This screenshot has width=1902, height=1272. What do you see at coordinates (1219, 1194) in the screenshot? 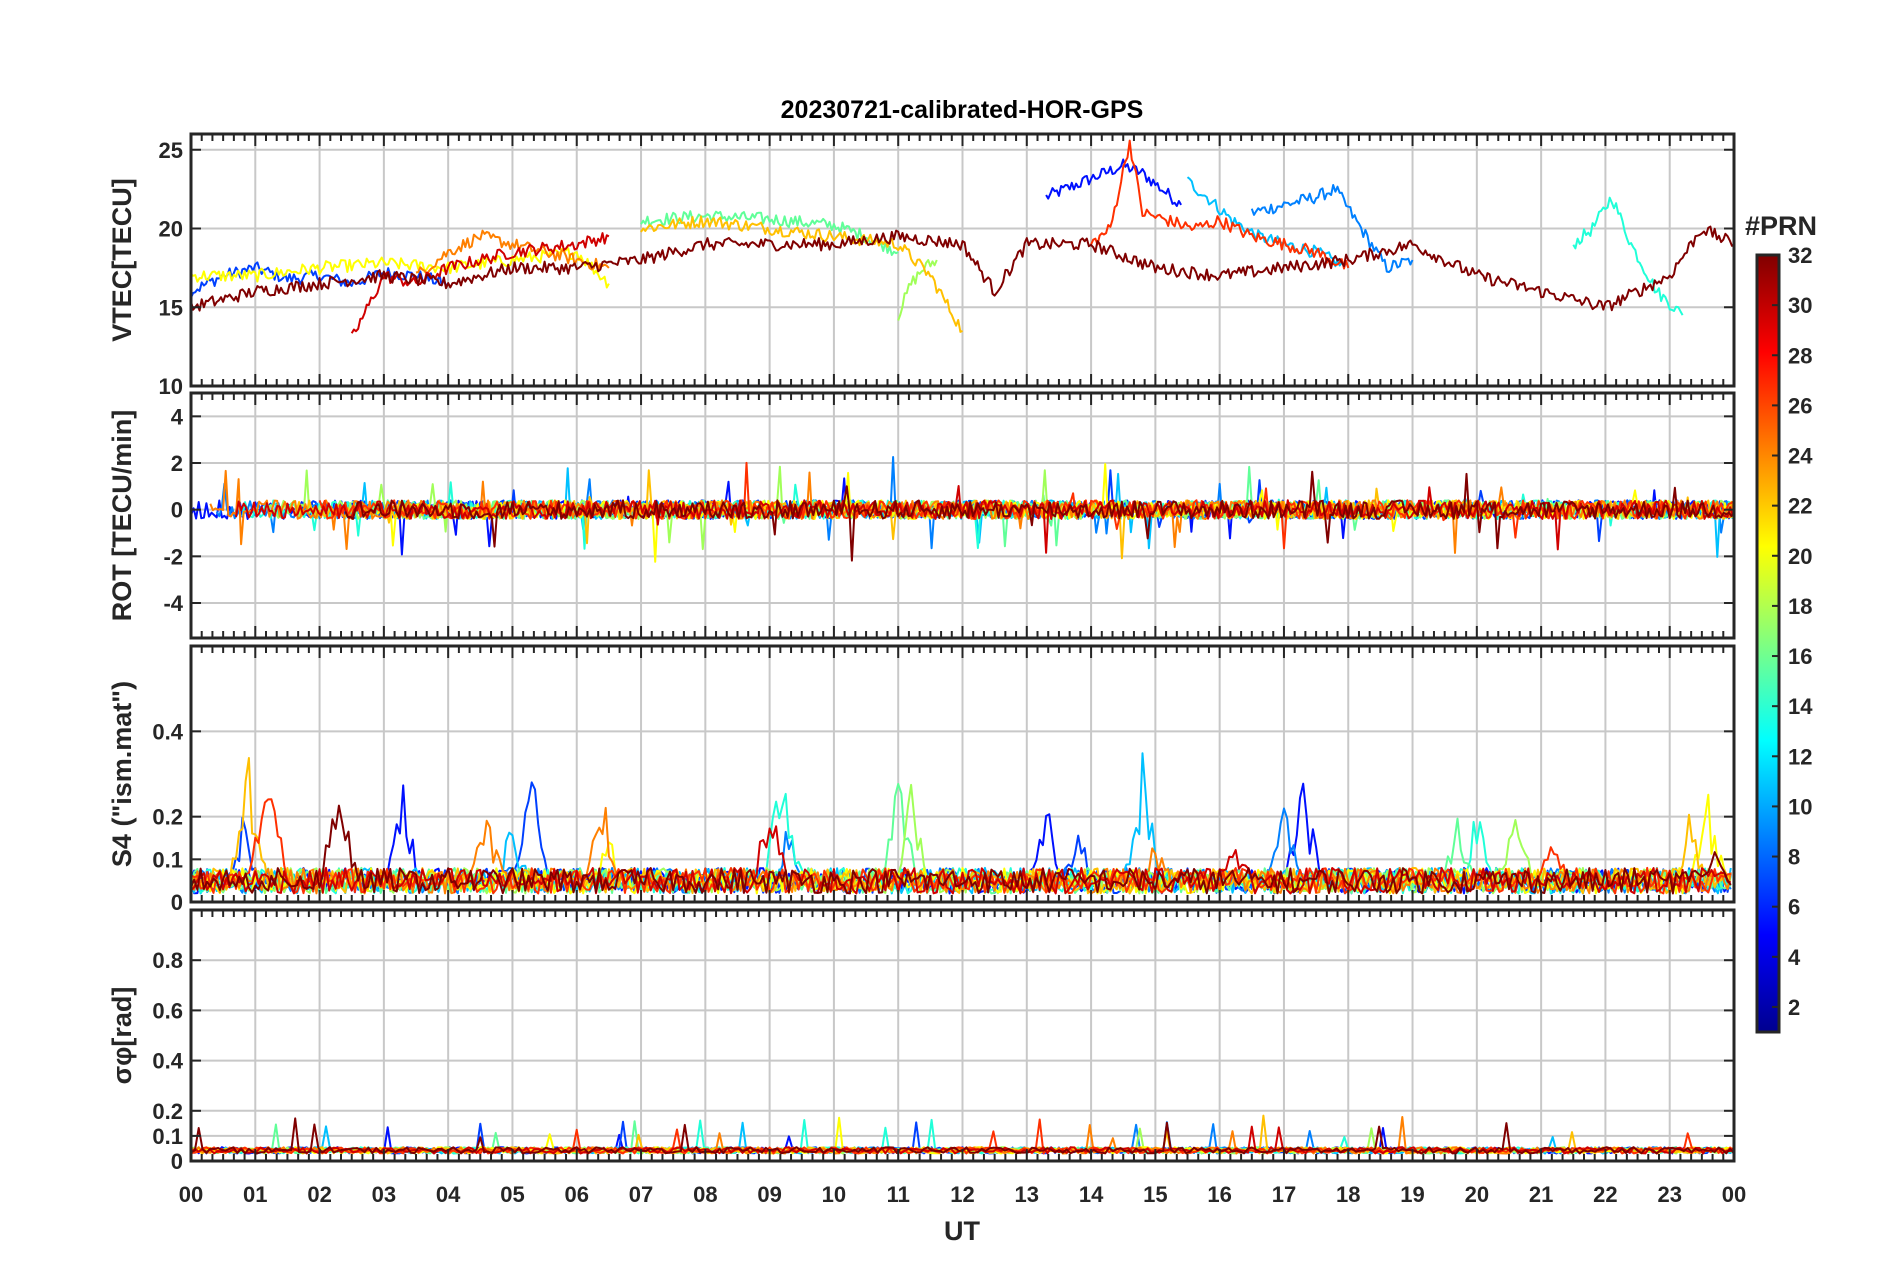
I see `x-tick-label: 16` at bounding box center [1219, 1194].